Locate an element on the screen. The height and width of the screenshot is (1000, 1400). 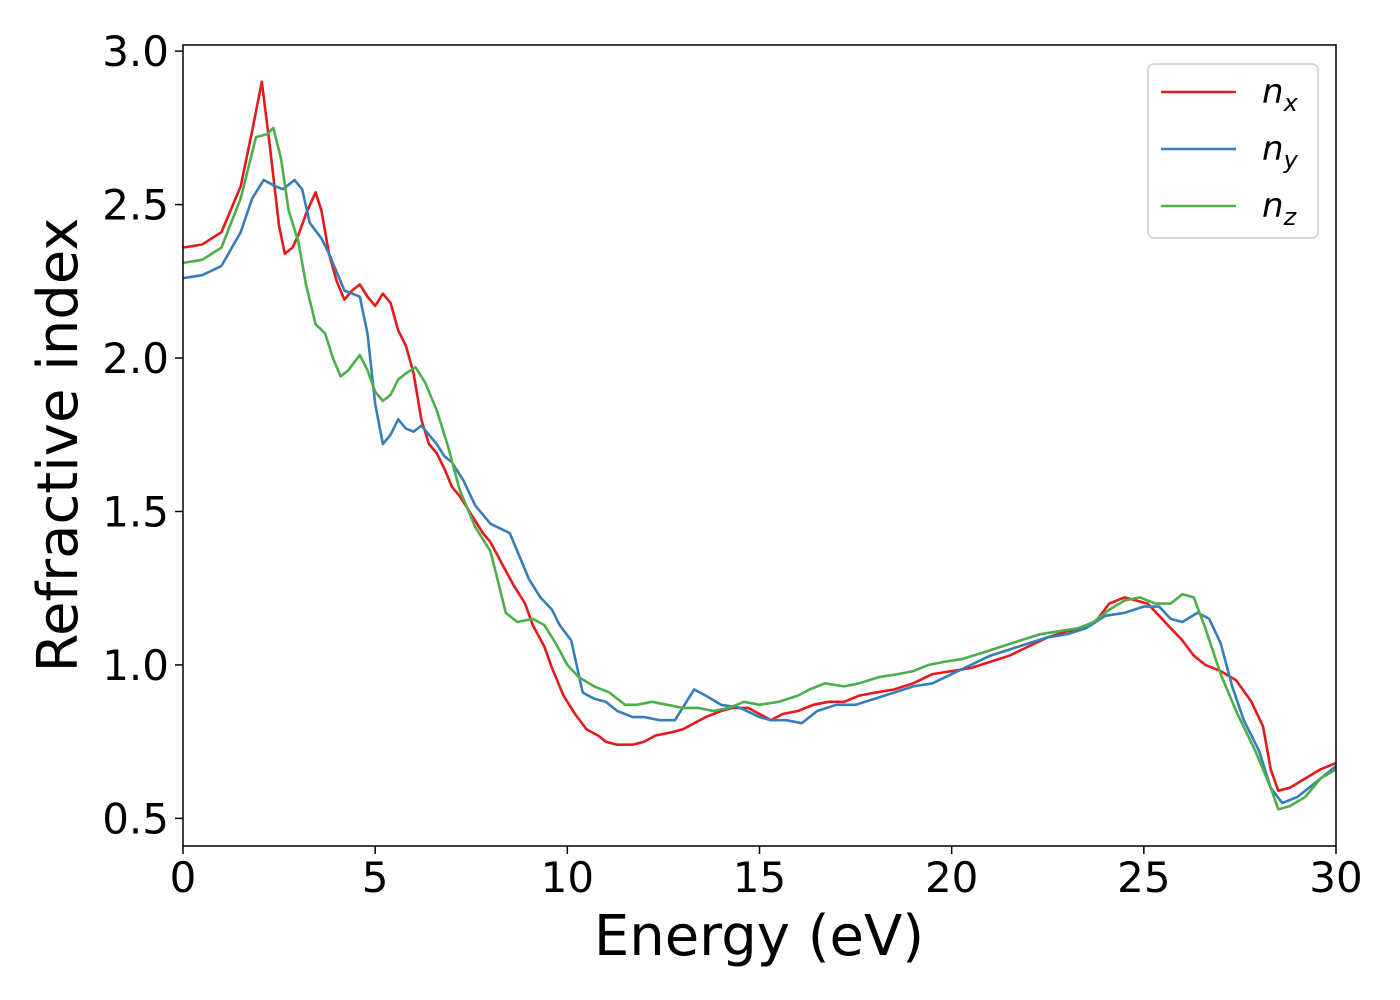
y-tick-label: 3.0 is located at coordinates (135, 51).